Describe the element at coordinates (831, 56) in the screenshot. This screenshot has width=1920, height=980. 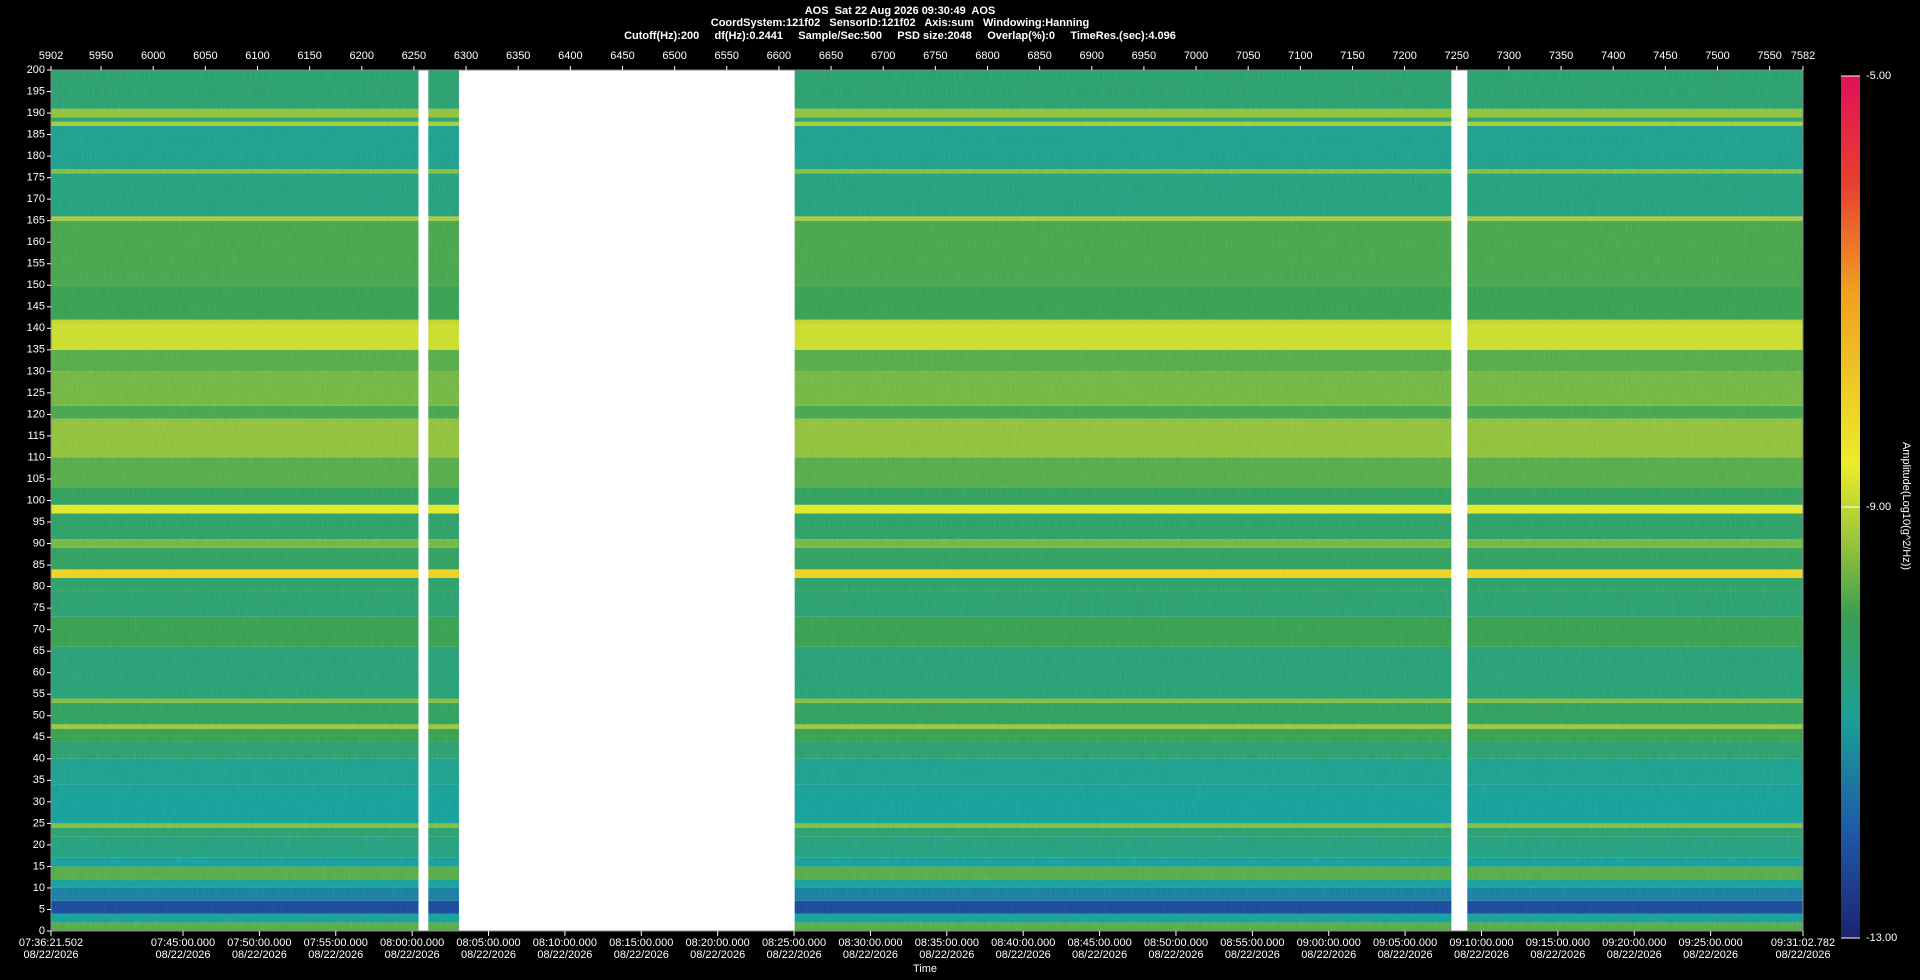
I see `x2-tick-label: 6650` at that location.